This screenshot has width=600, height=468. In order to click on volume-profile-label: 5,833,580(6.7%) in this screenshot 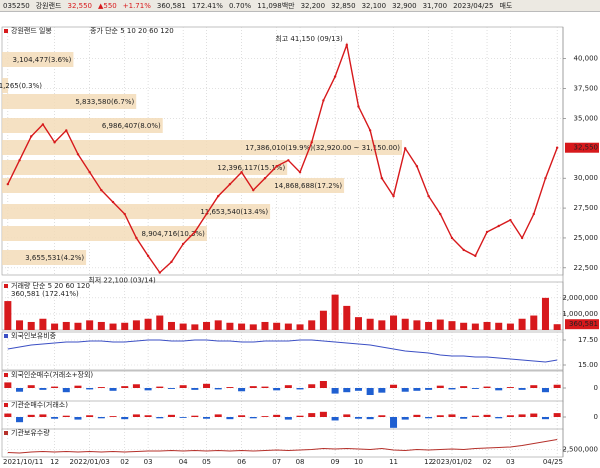, I will do `click(104, 102)`.